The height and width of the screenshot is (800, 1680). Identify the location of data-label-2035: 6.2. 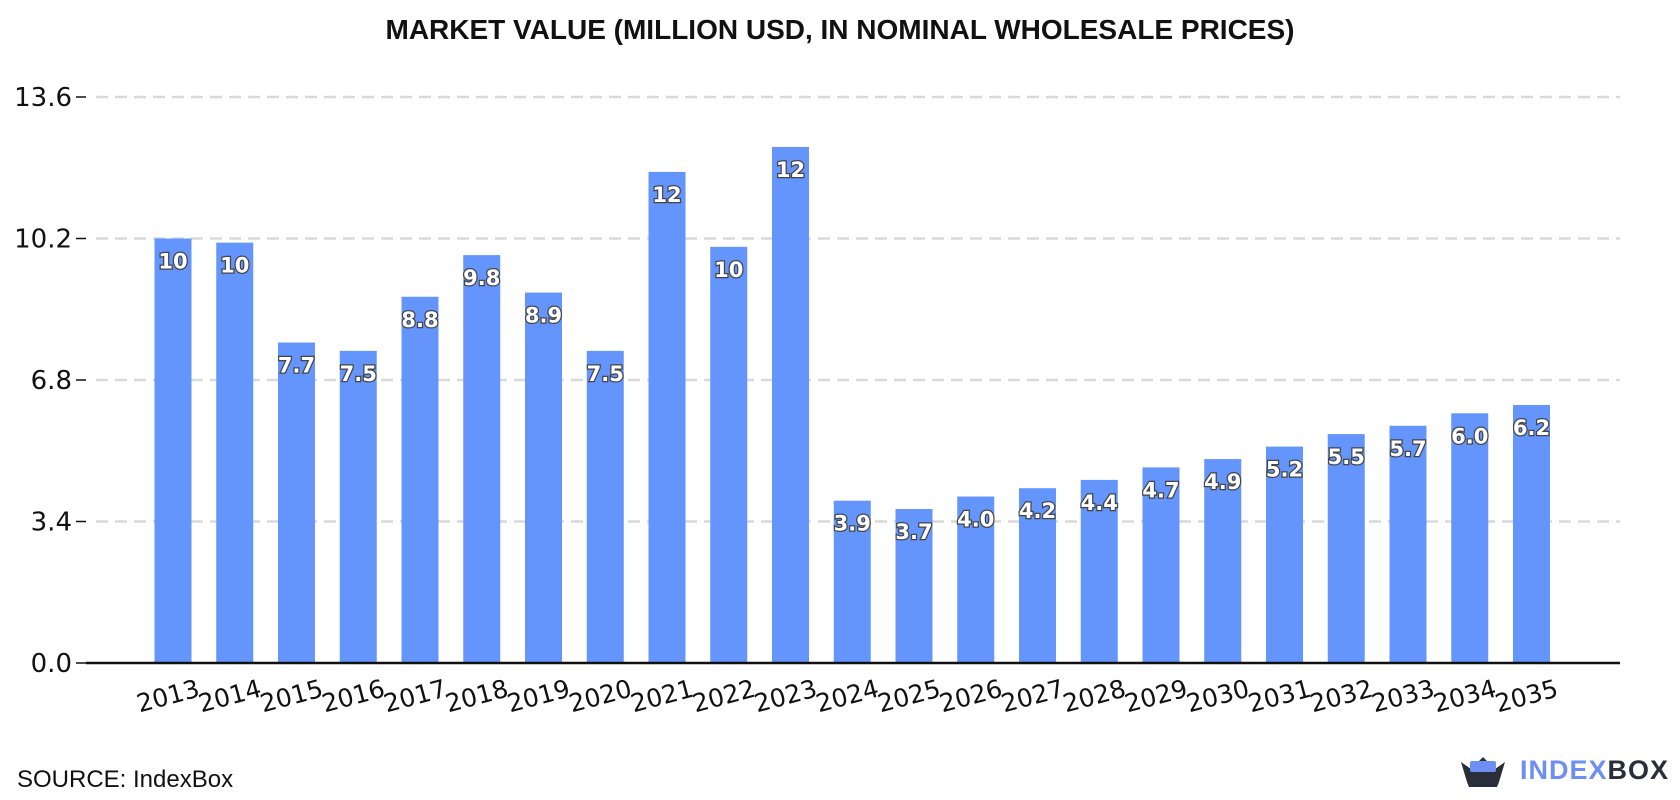
(1531, 428).